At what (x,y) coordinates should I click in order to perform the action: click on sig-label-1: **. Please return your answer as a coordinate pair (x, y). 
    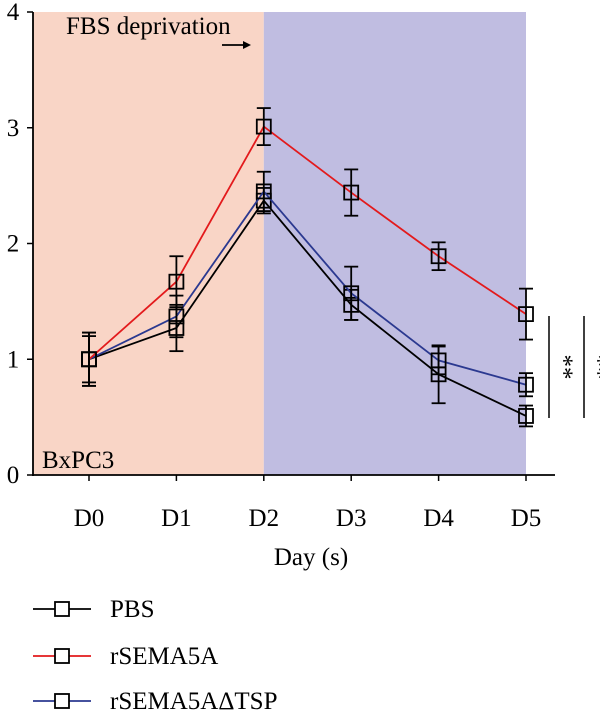
    Looking at the image, I should click on (563, 367).